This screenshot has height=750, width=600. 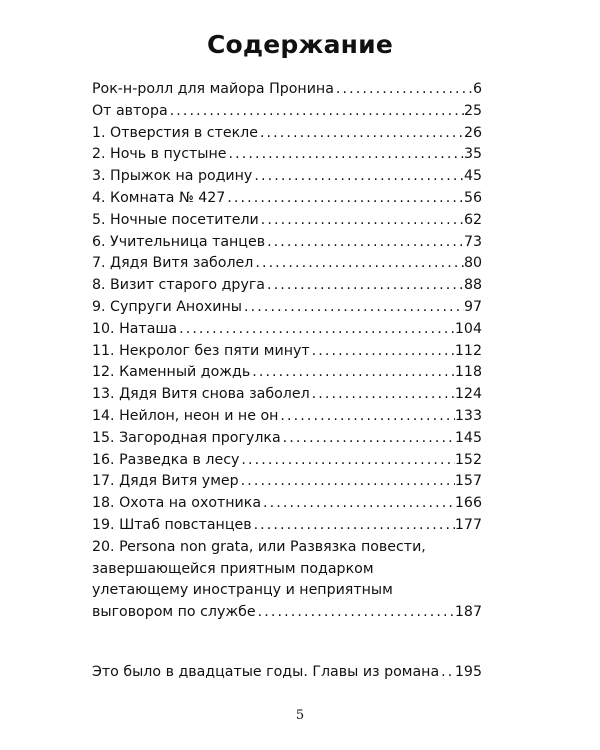 I want to click on toc-entry-title: 13. Дядя Витя снова заболел, so click(x=201, y=394).